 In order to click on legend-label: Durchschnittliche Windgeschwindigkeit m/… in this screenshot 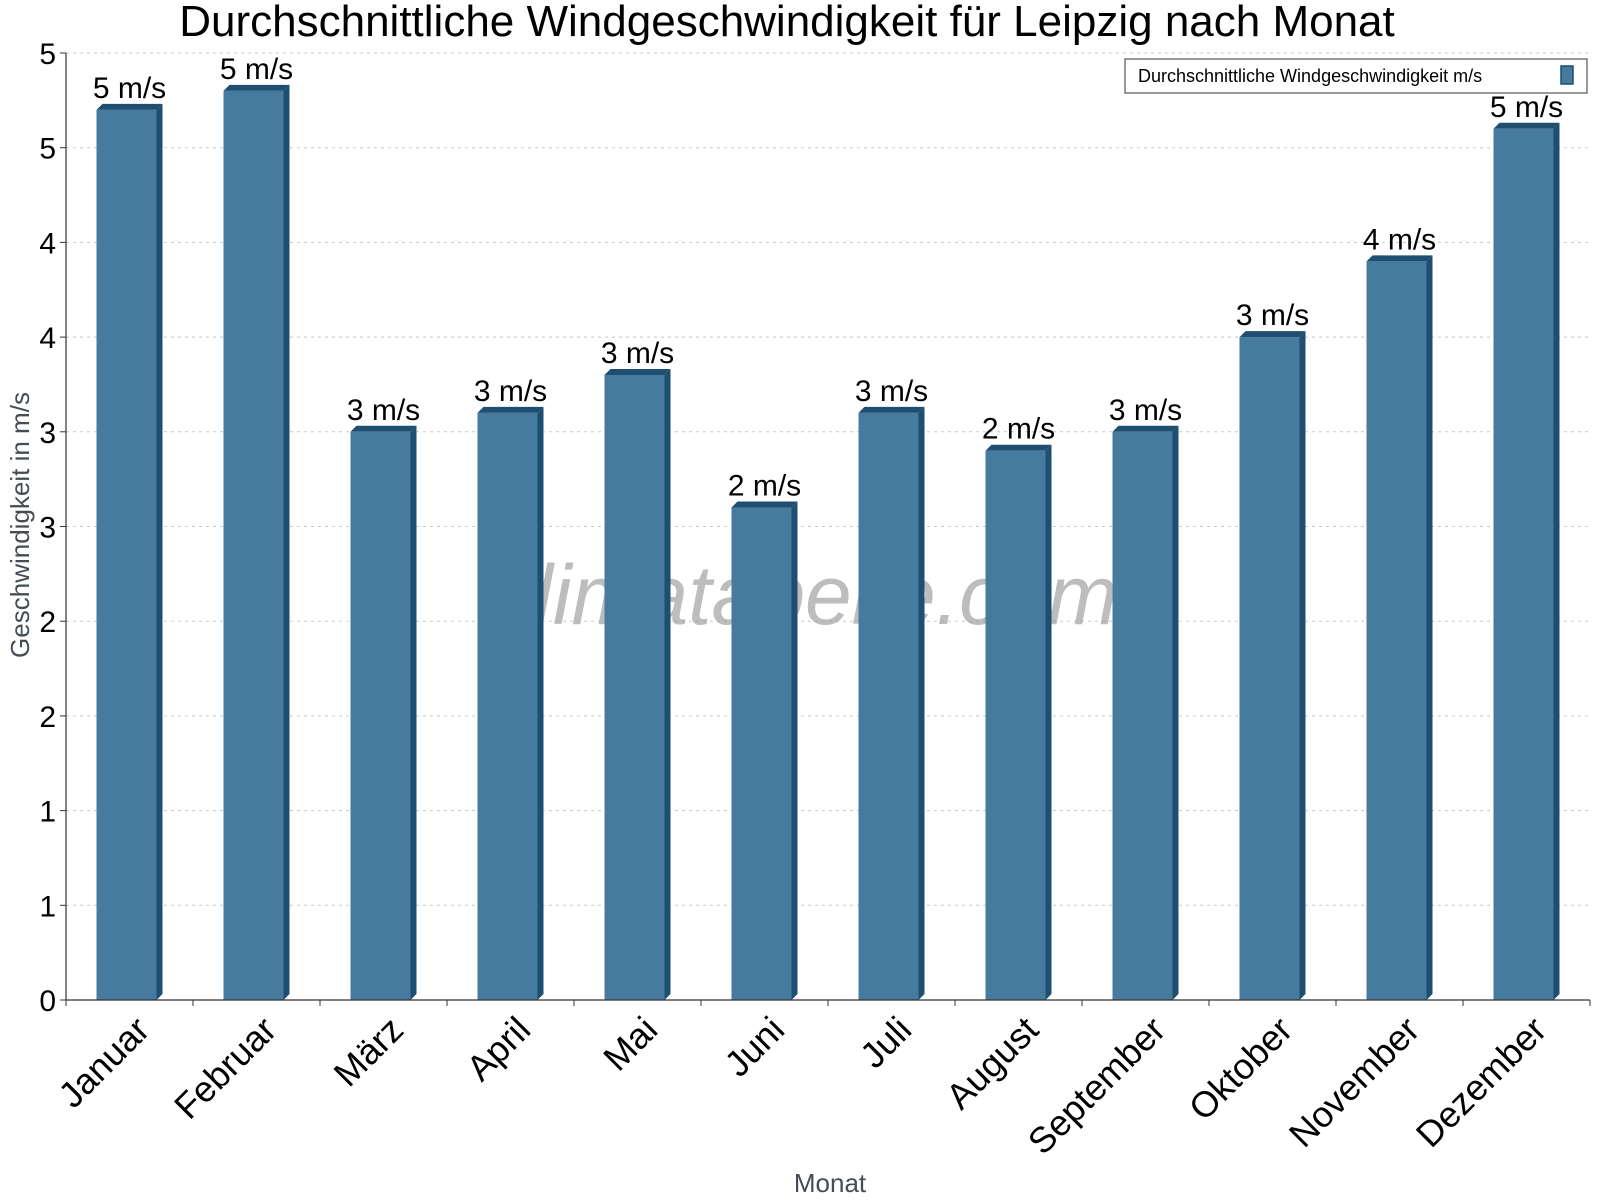, I will do `click(1310, 76)`.